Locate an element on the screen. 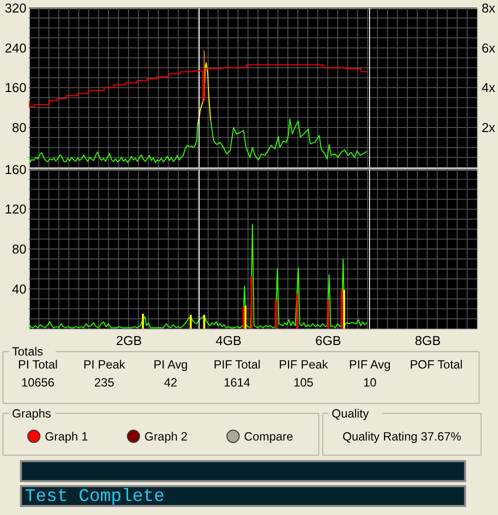 The image size is (498, 515). text: Quality is located at coordinates (350, 413).